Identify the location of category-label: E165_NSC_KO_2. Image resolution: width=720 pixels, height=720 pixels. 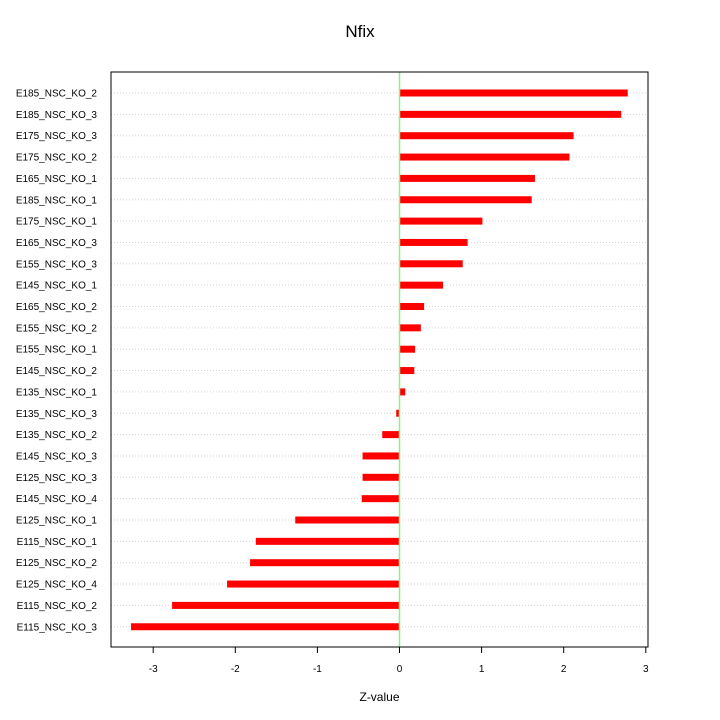
(57, 307).